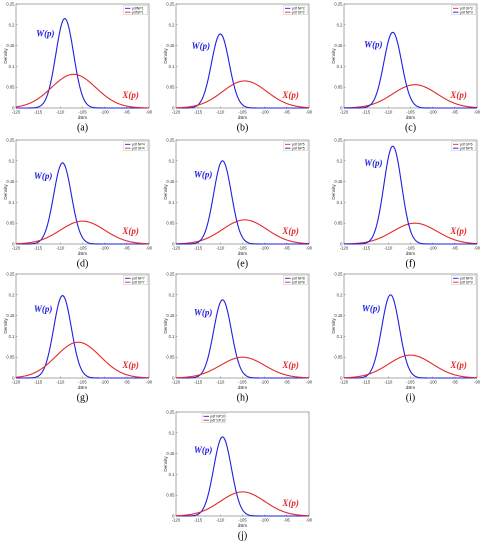 This screenshot has width=491, height=550. Describe the element at coordinates (242, 264) in the screenshot. I see `panel-caption: (e)` at that location.